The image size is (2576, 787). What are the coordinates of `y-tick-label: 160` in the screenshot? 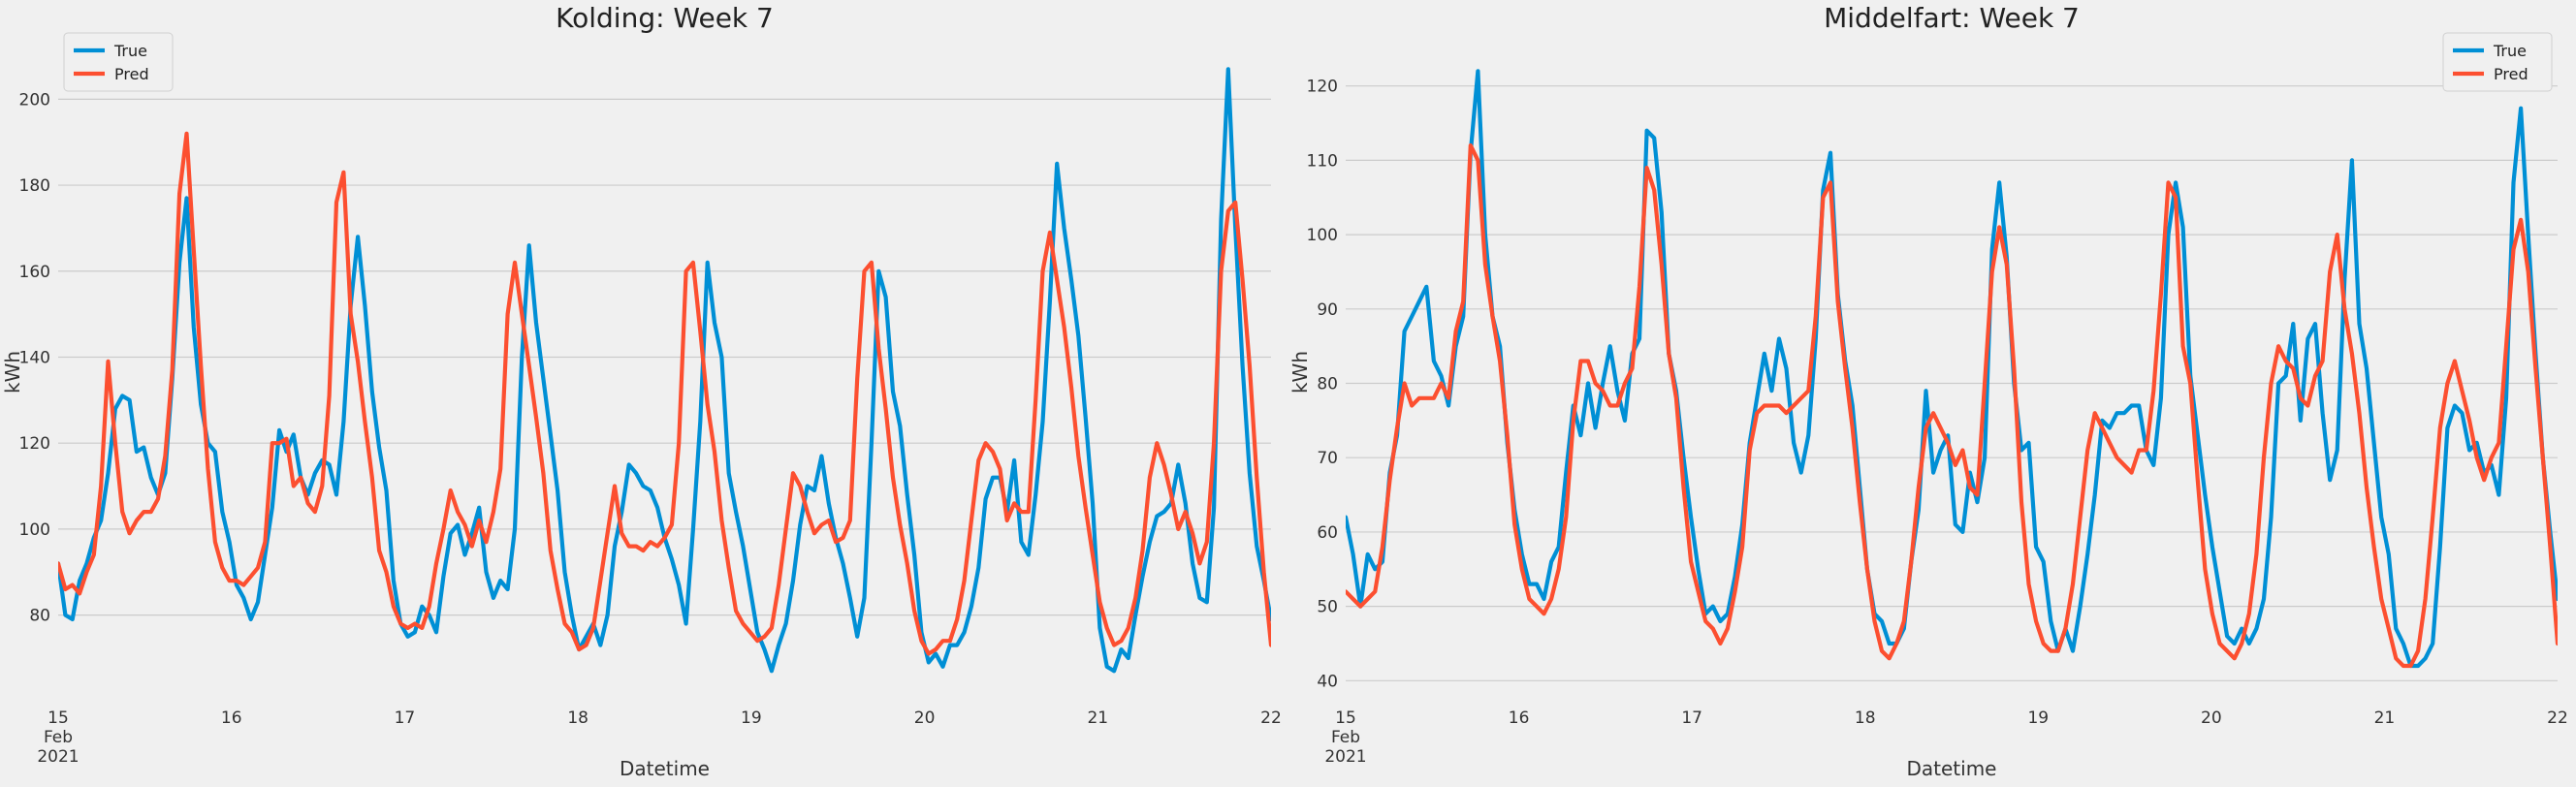 It's located at (34, 273).